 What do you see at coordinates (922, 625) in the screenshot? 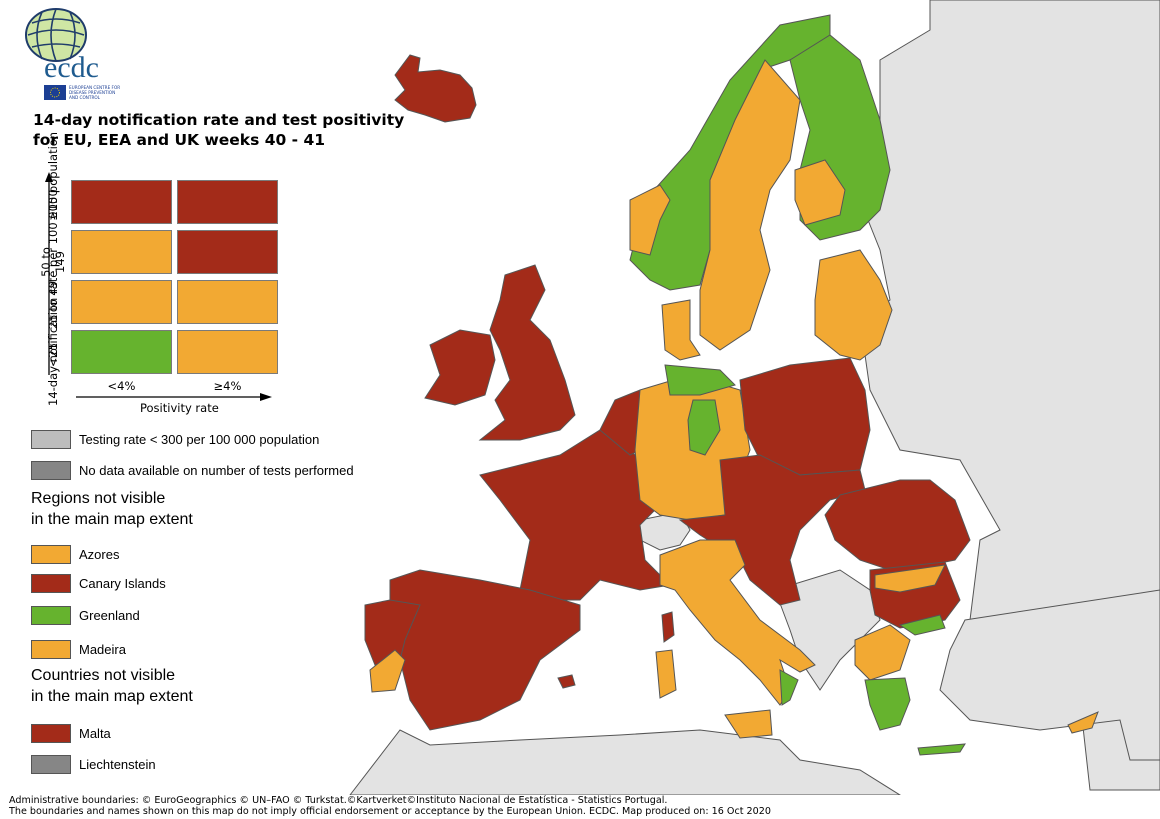
I see `greece-thrace-region` at bounding box center [922, 625].